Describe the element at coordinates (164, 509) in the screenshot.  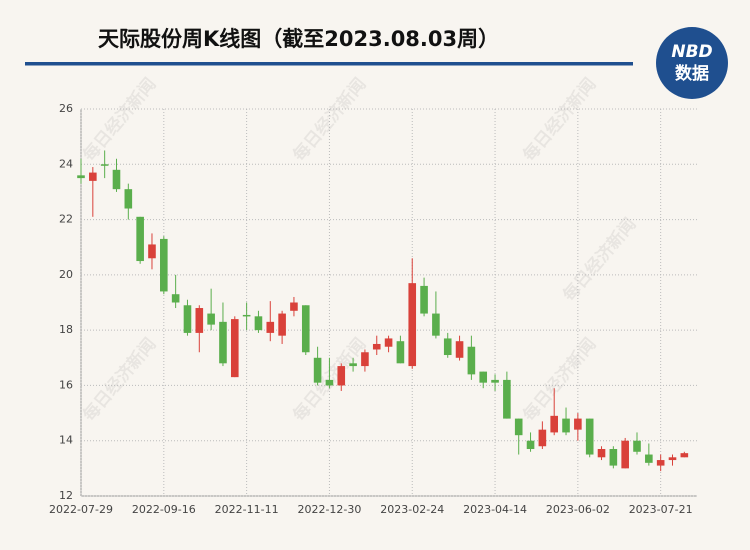
I see `x-tick-label: 2022-09-16` at that location.